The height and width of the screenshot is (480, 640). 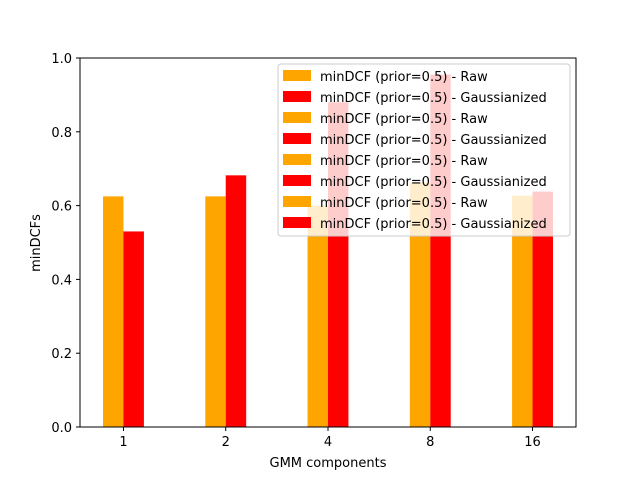 I want to click on y-tick-label: 0.0, so click(x=61, y=428).